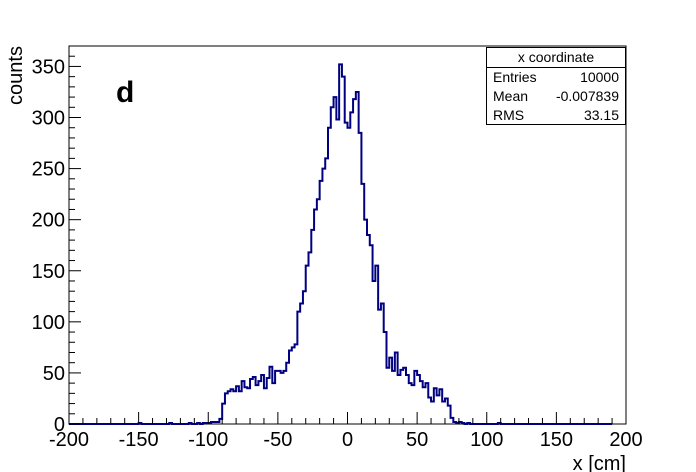  I want to click on y-tick-label: 50, so click(54, 374).